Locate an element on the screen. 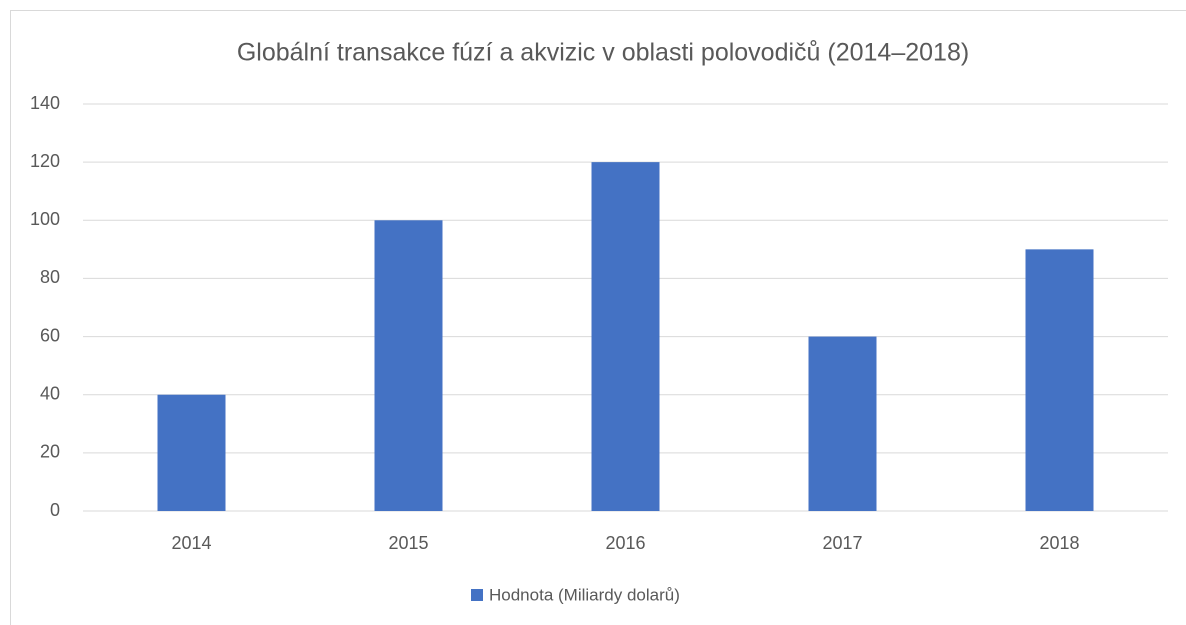 The image size is (1186, 625). legend-swatch is located at coordinates (477, 595).